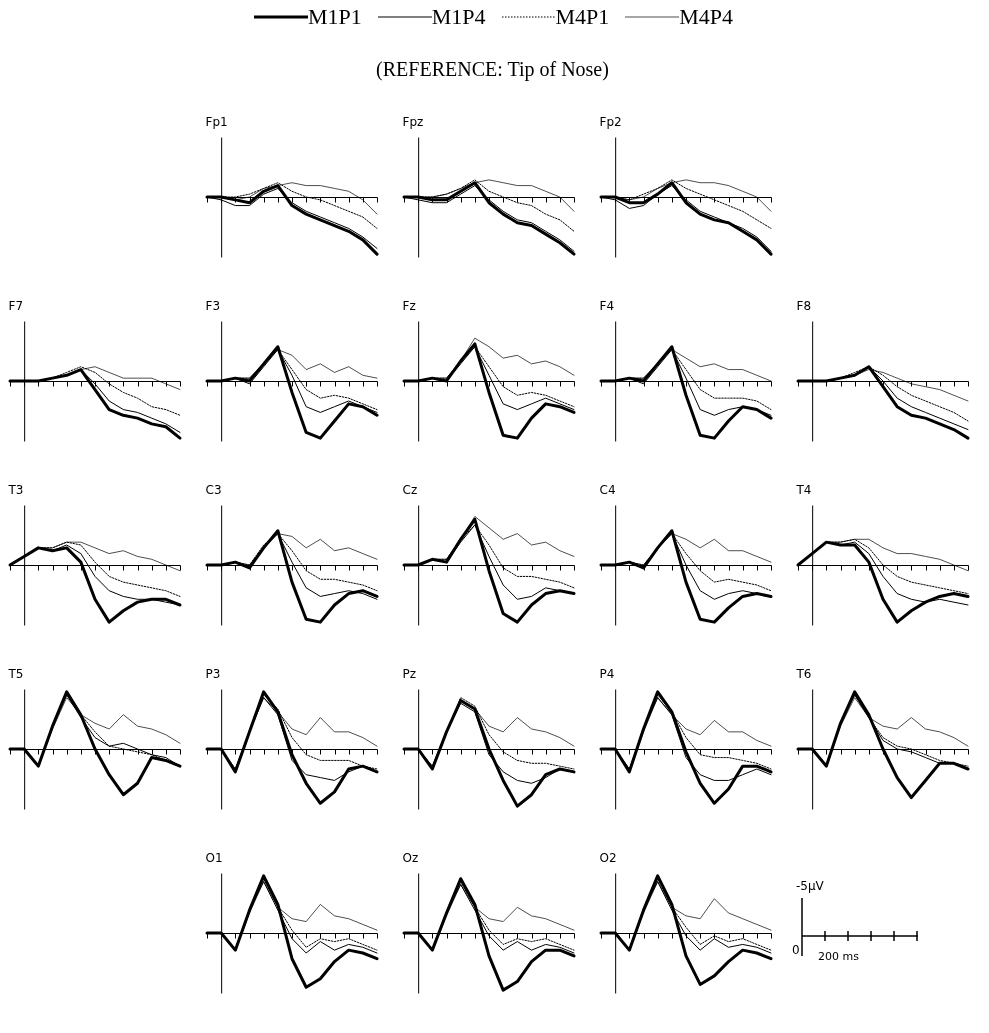  What do you see at coordinates (706, 17) in the screenshot?
I see `legend-label: M4P4` at bounding box center [706, 17].